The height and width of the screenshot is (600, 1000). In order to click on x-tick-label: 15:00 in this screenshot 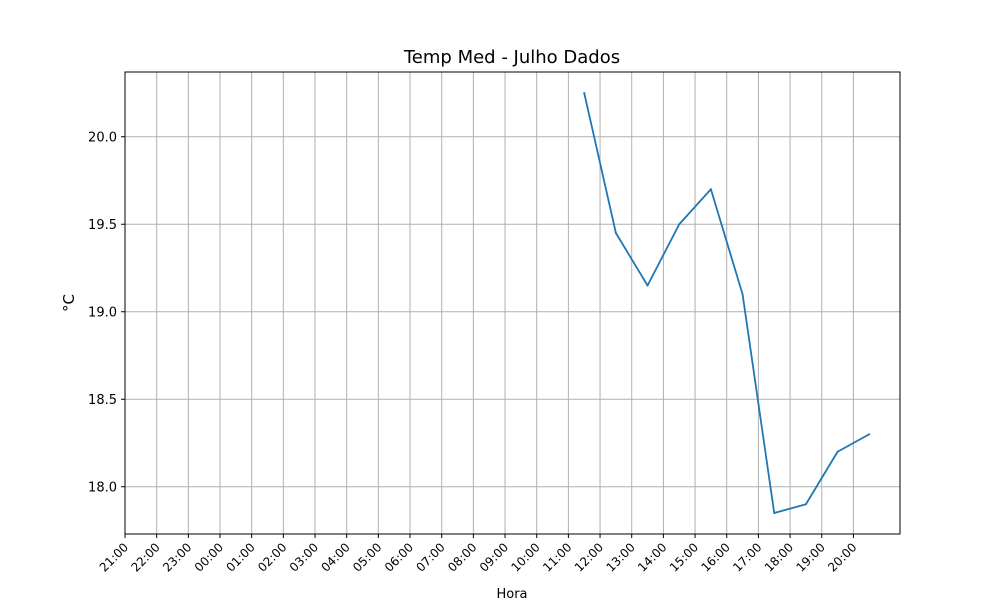, I will do `click(684, 557)`.